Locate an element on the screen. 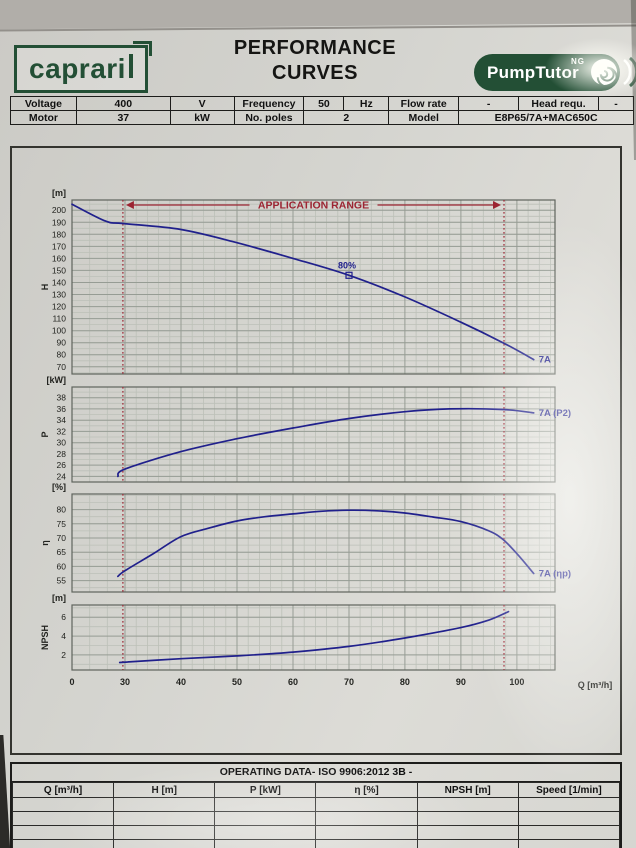 The width and height of the screenshot is (636, 848). model-label: Model is located at coordinates (424, 117).